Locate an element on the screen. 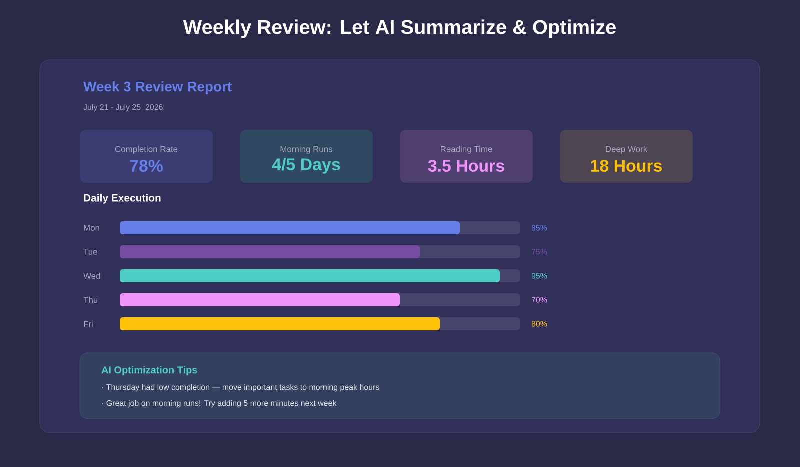 This screenshot has height=467, width=800. text: Daily Execution is located at coordinates (122, 199).